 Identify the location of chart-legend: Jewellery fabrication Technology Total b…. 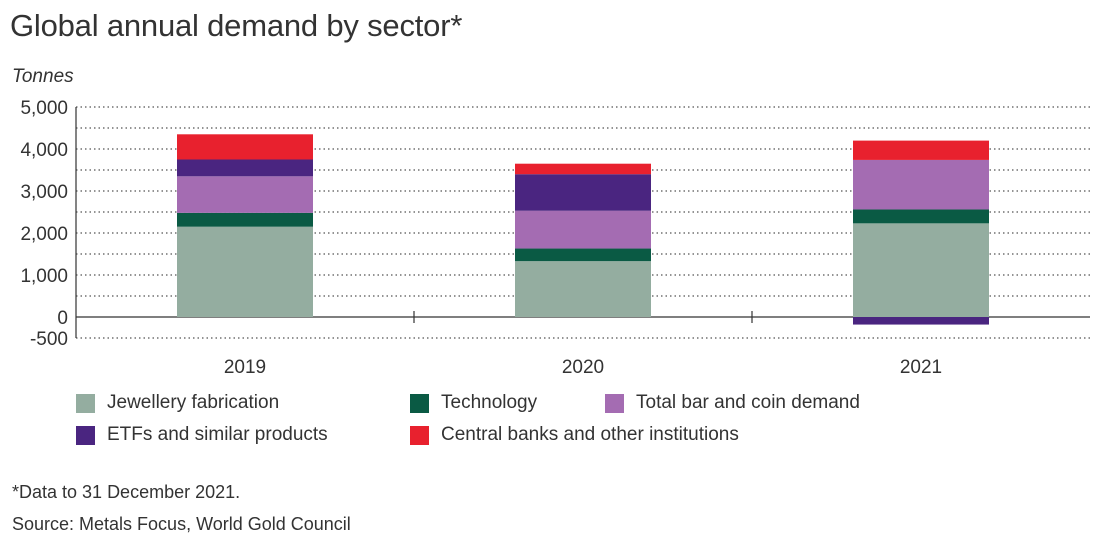
(570, 423).